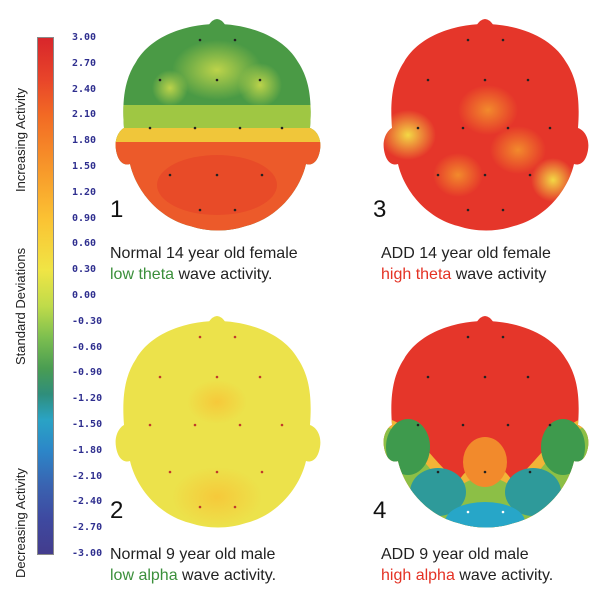 The height and width of the screenshot is (592, 609). I want to click on caption-line2: high alpha wave activity., so click(467, 575).